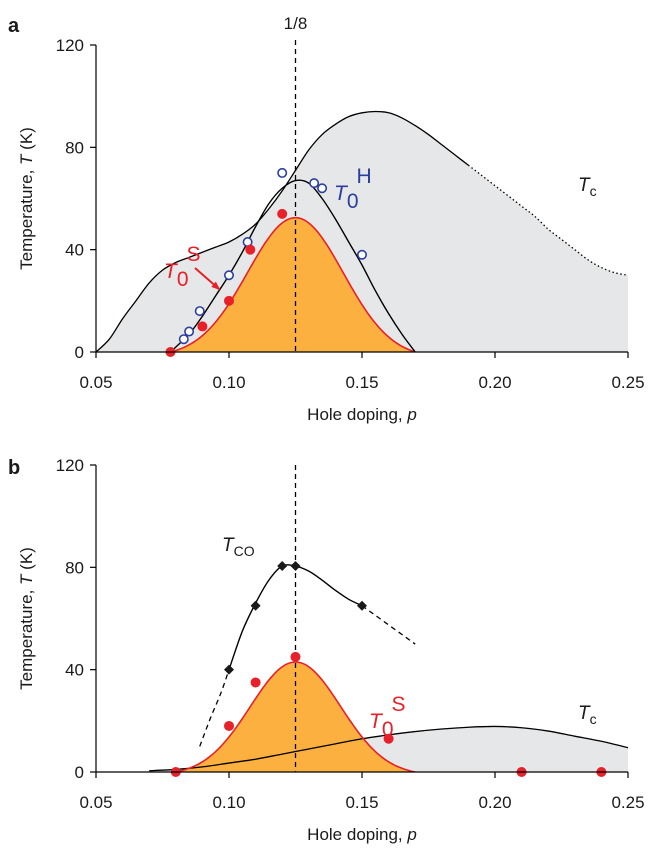  What do you see at coordinates (14, 26) in the screenshot?
I see `panel-label-a: a` at bounding box center [14, 26].